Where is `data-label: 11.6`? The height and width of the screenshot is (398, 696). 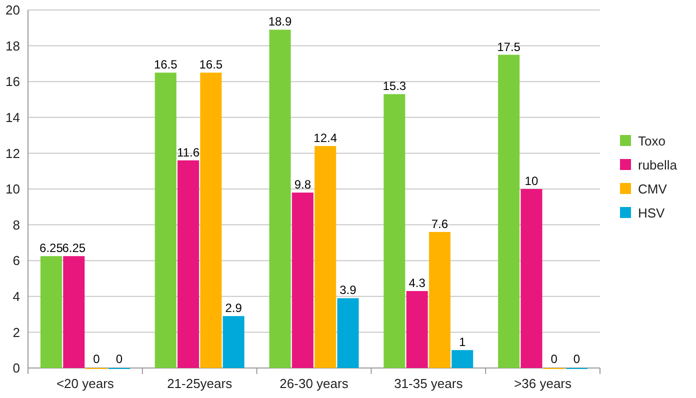 data-label: 11.6 is located at coordinates (188, 152).